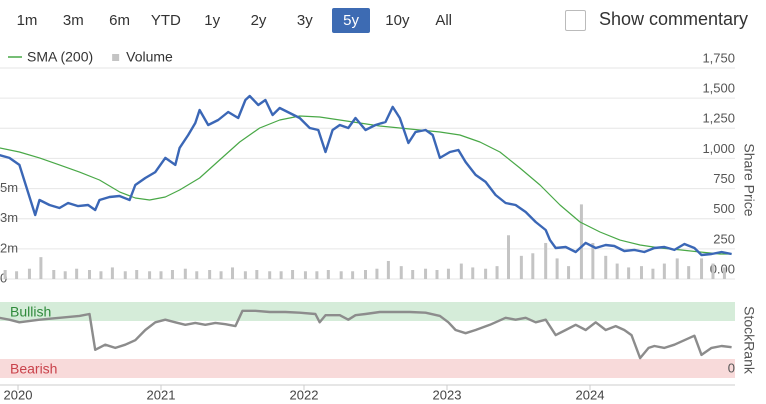 Image resolution: width=766 pixels, height=404 pixels. I want to click on volume-axis-label: 2m, so click(9, 247).